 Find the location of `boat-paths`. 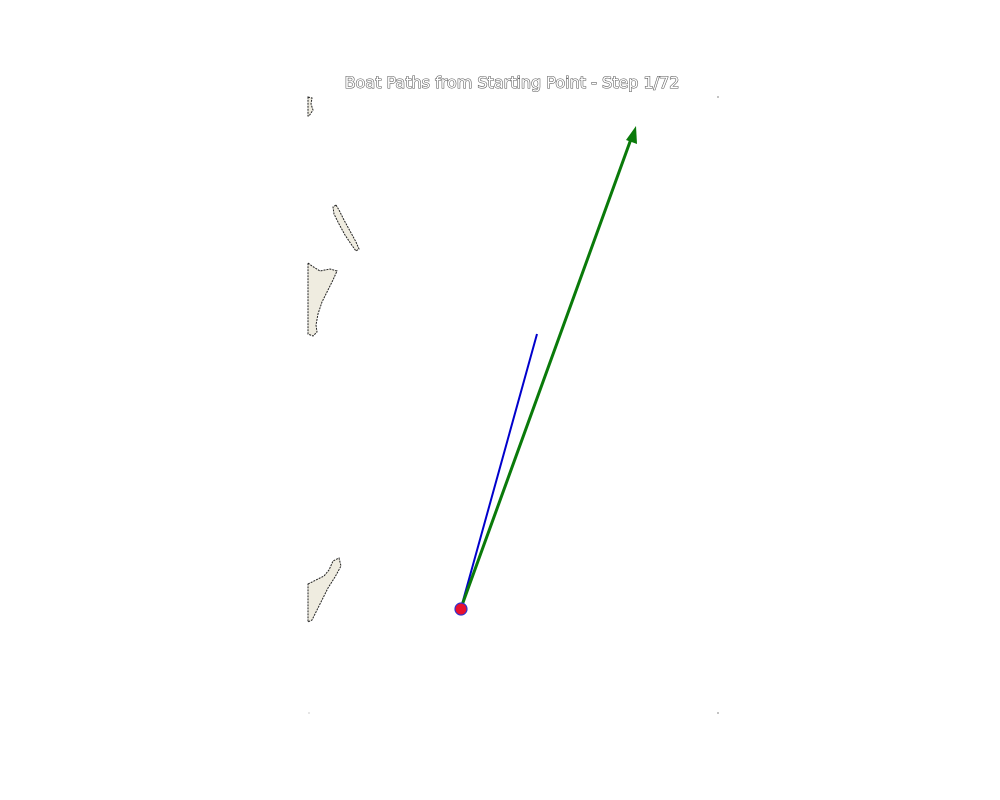

boat-paths is located at coordinates (548, 367).